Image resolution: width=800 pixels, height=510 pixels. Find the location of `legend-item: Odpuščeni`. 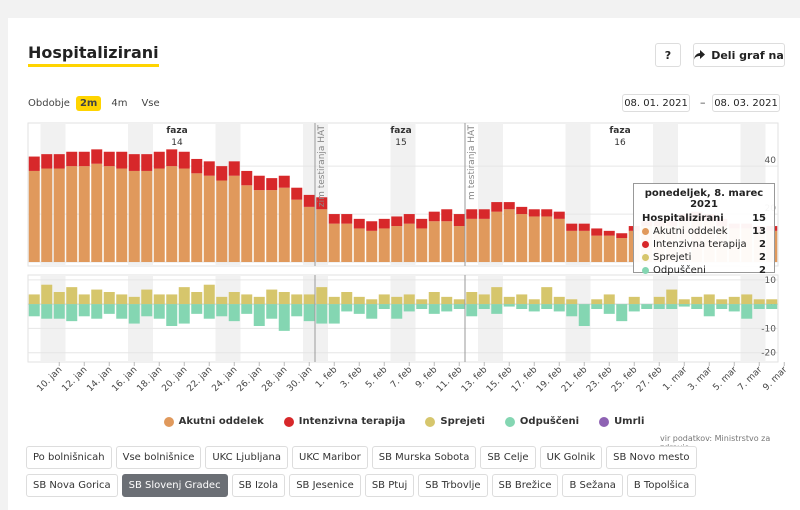

legend-item: Odpuščeni is located at coordinates (542, 421).